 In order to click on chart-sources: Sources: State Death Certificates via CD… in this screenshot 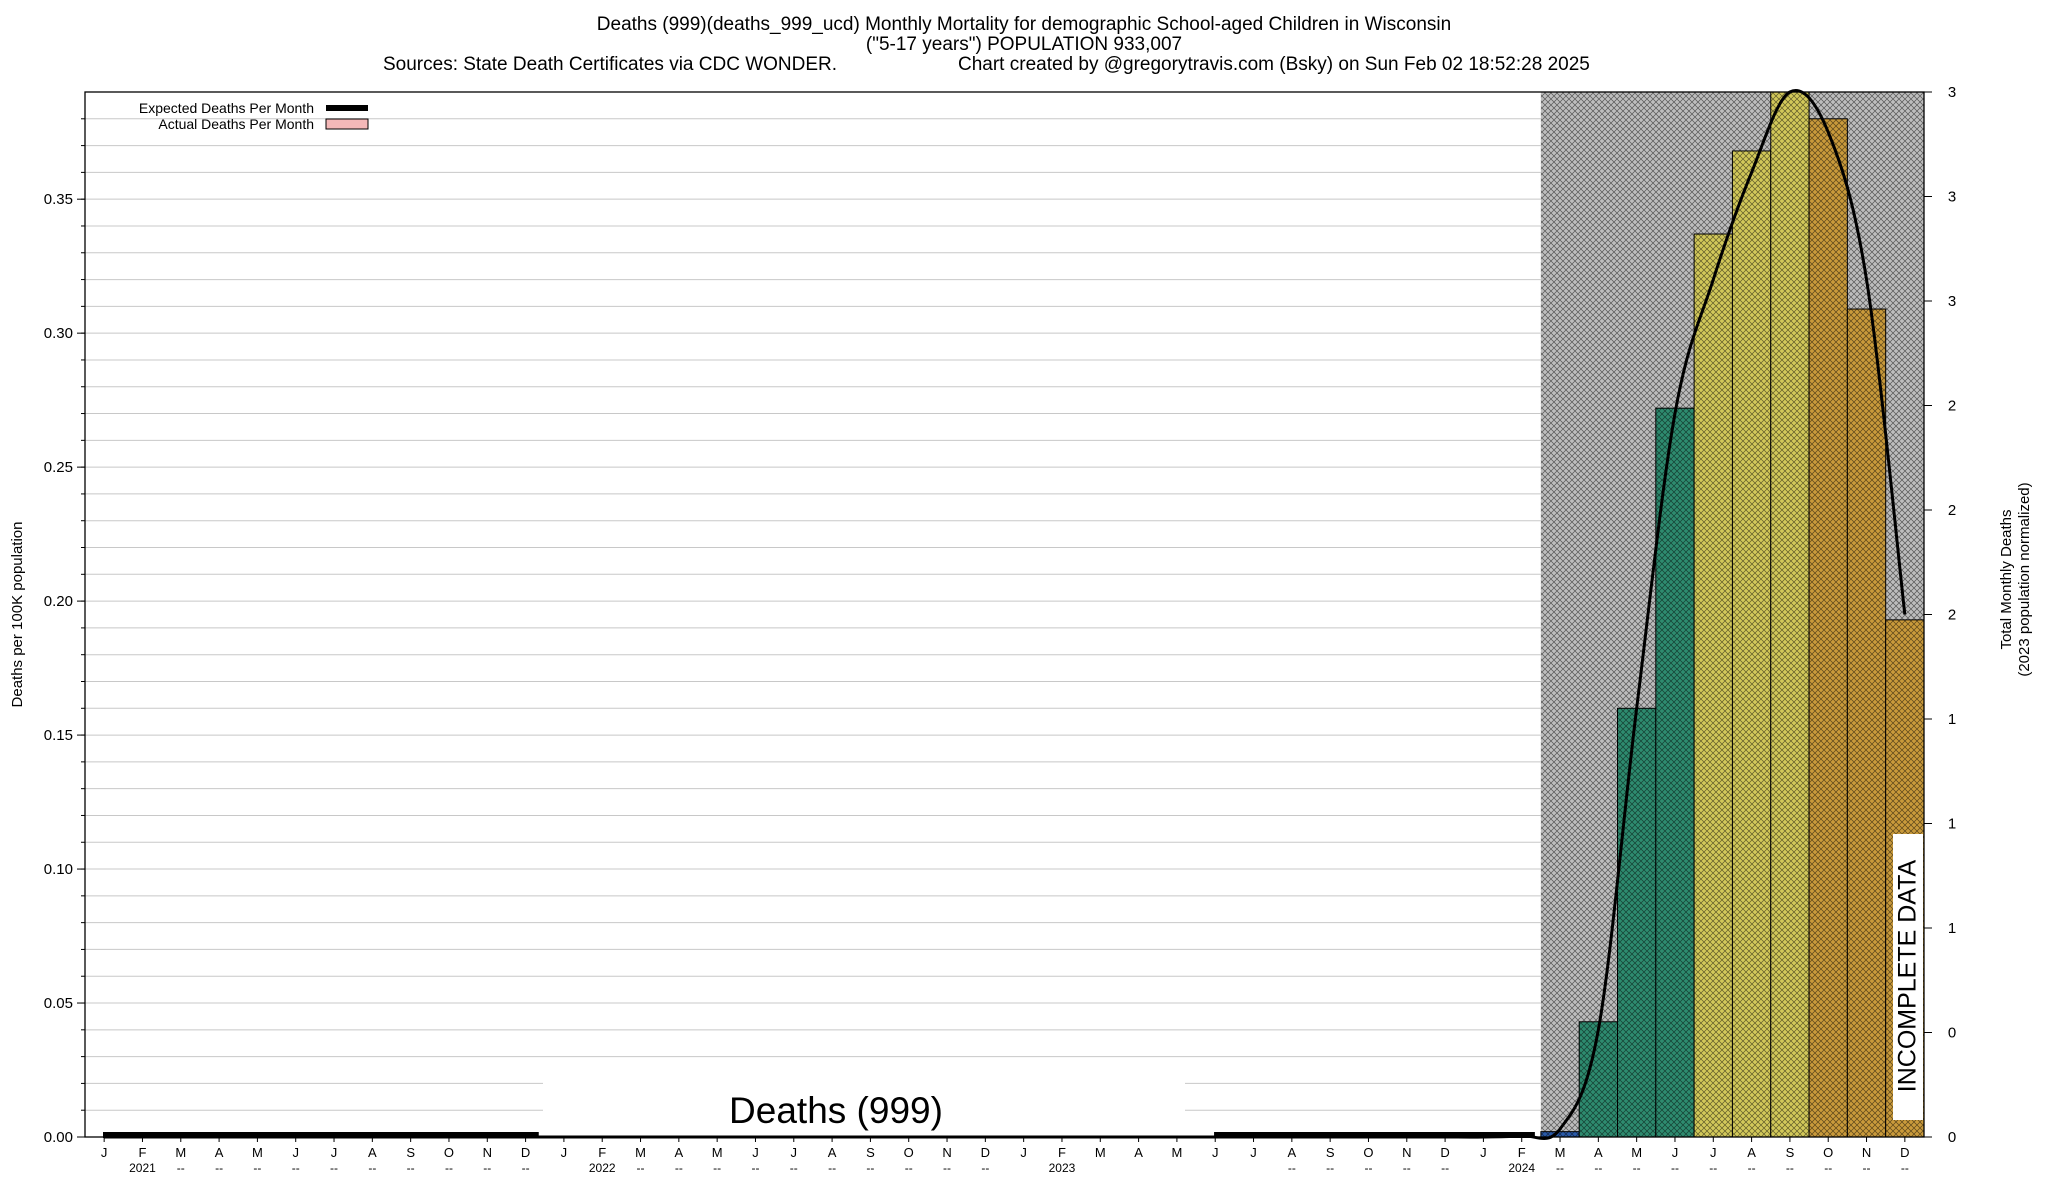, I will do `click(610, 64)`.